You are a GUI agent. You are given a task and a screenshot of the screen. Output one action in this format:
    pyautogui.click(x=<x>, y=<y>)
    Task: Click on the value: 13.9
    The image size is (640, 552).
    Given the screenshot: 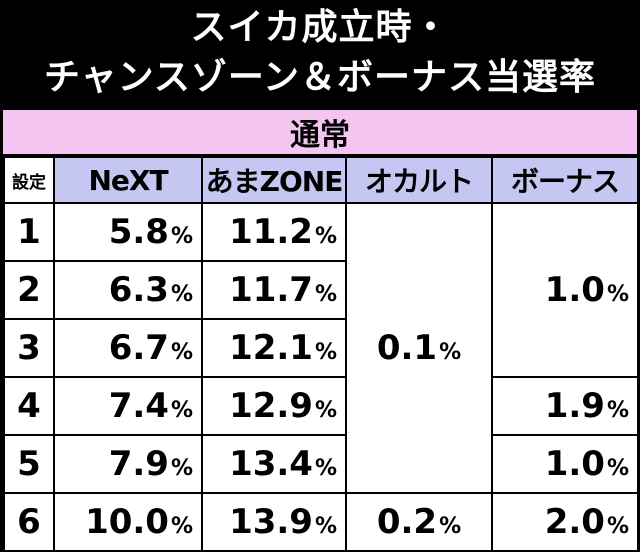 What is the action you would take?
    pyautogui.click(x=271, y=522)
    